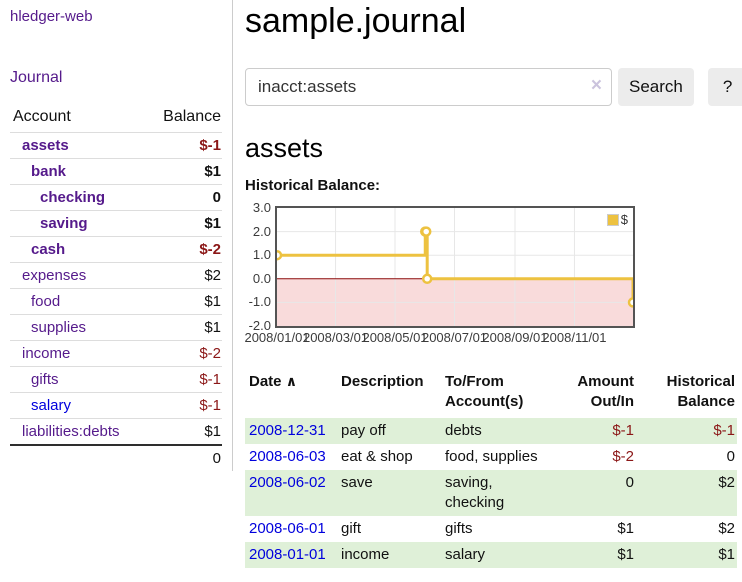 Image resolution: width=742 pixels, height=582 pixels. Describe the element at coordinates (116, 457) in the screenshot. I see `accounts-total-row: 0` at that location.